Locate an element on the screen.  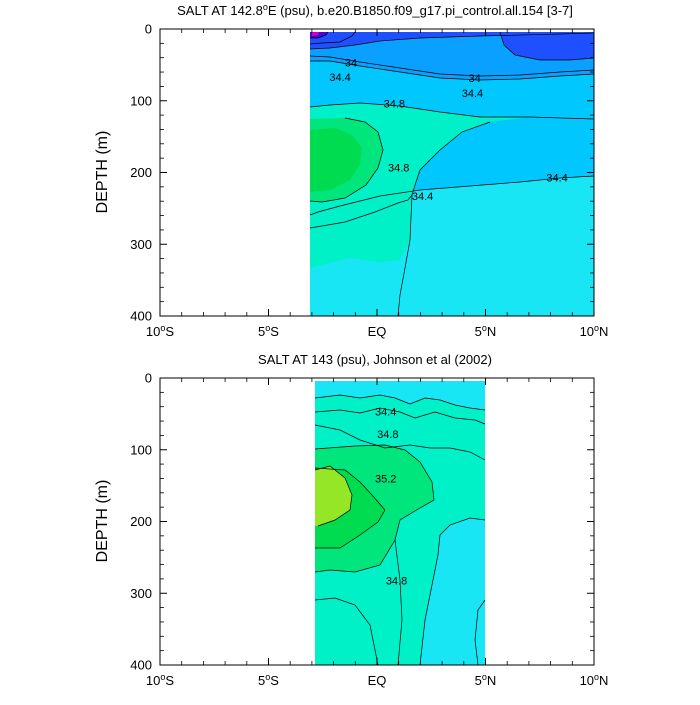
panel-2-contour-fills is located at coordinates (400, 523).